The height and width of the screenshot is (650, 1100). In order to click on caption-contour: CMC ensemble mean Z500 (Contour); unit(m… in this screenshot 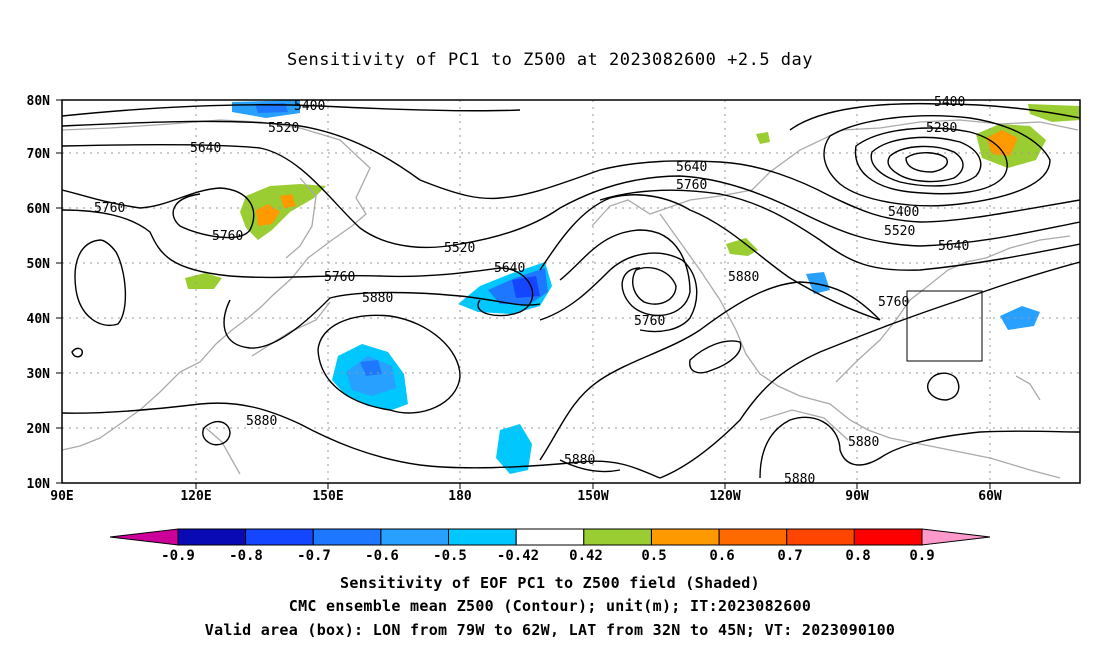, I will do `click(550, 606)`.